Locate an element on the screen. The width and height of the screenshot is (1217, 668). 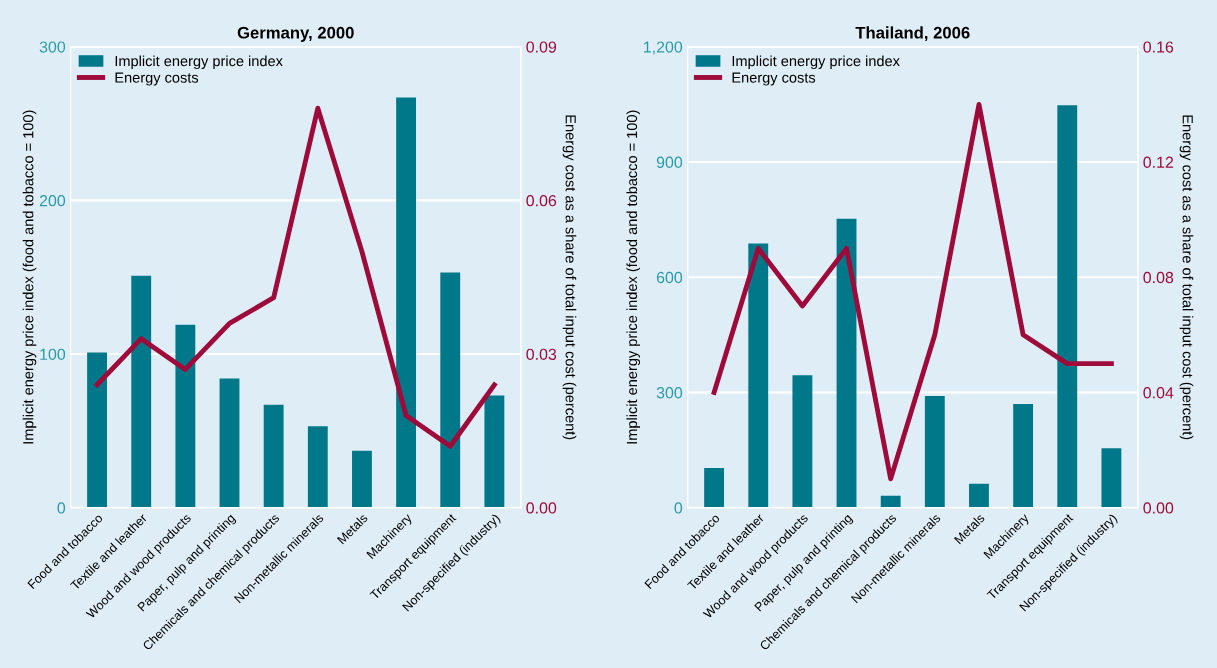
y-tick-label: 1,200 is located at coordinates (663, 48).